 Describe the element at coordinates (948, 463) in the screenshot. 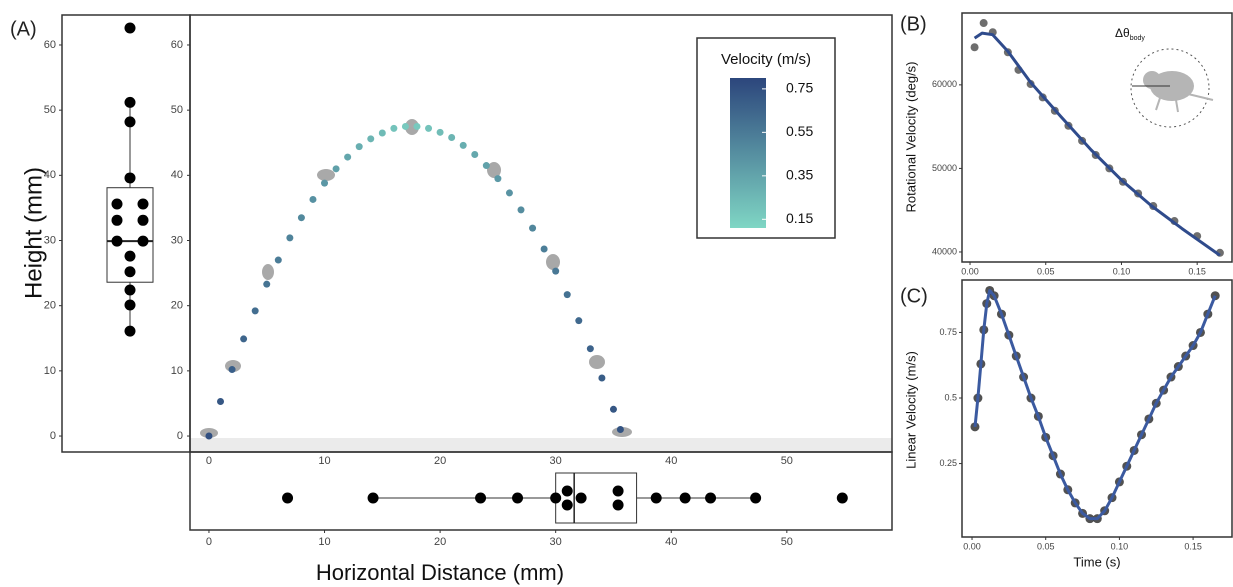

I see `y-tick-label: 0.25` at that location.